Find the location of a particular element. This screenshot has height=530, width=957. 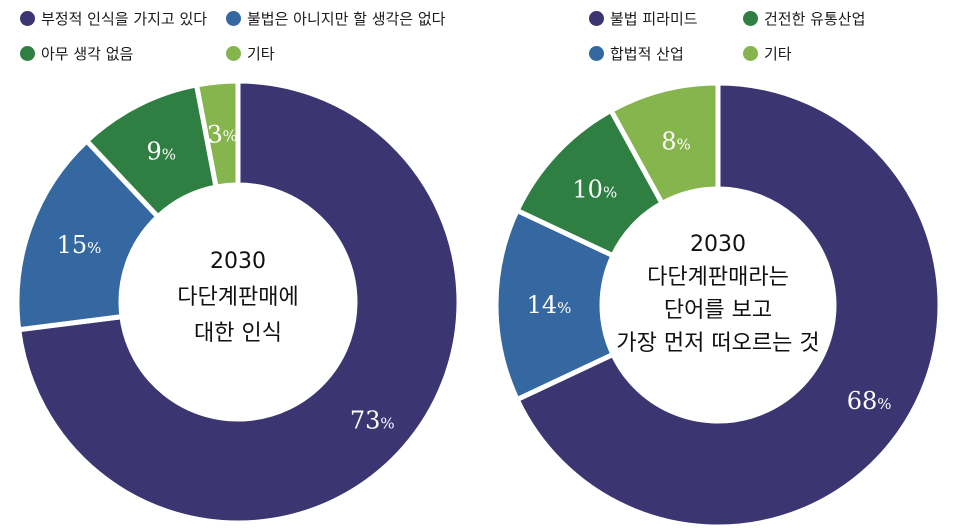

legend-item: 부정적 인식을 가지고 있다 is located at coordinates (120, 18).